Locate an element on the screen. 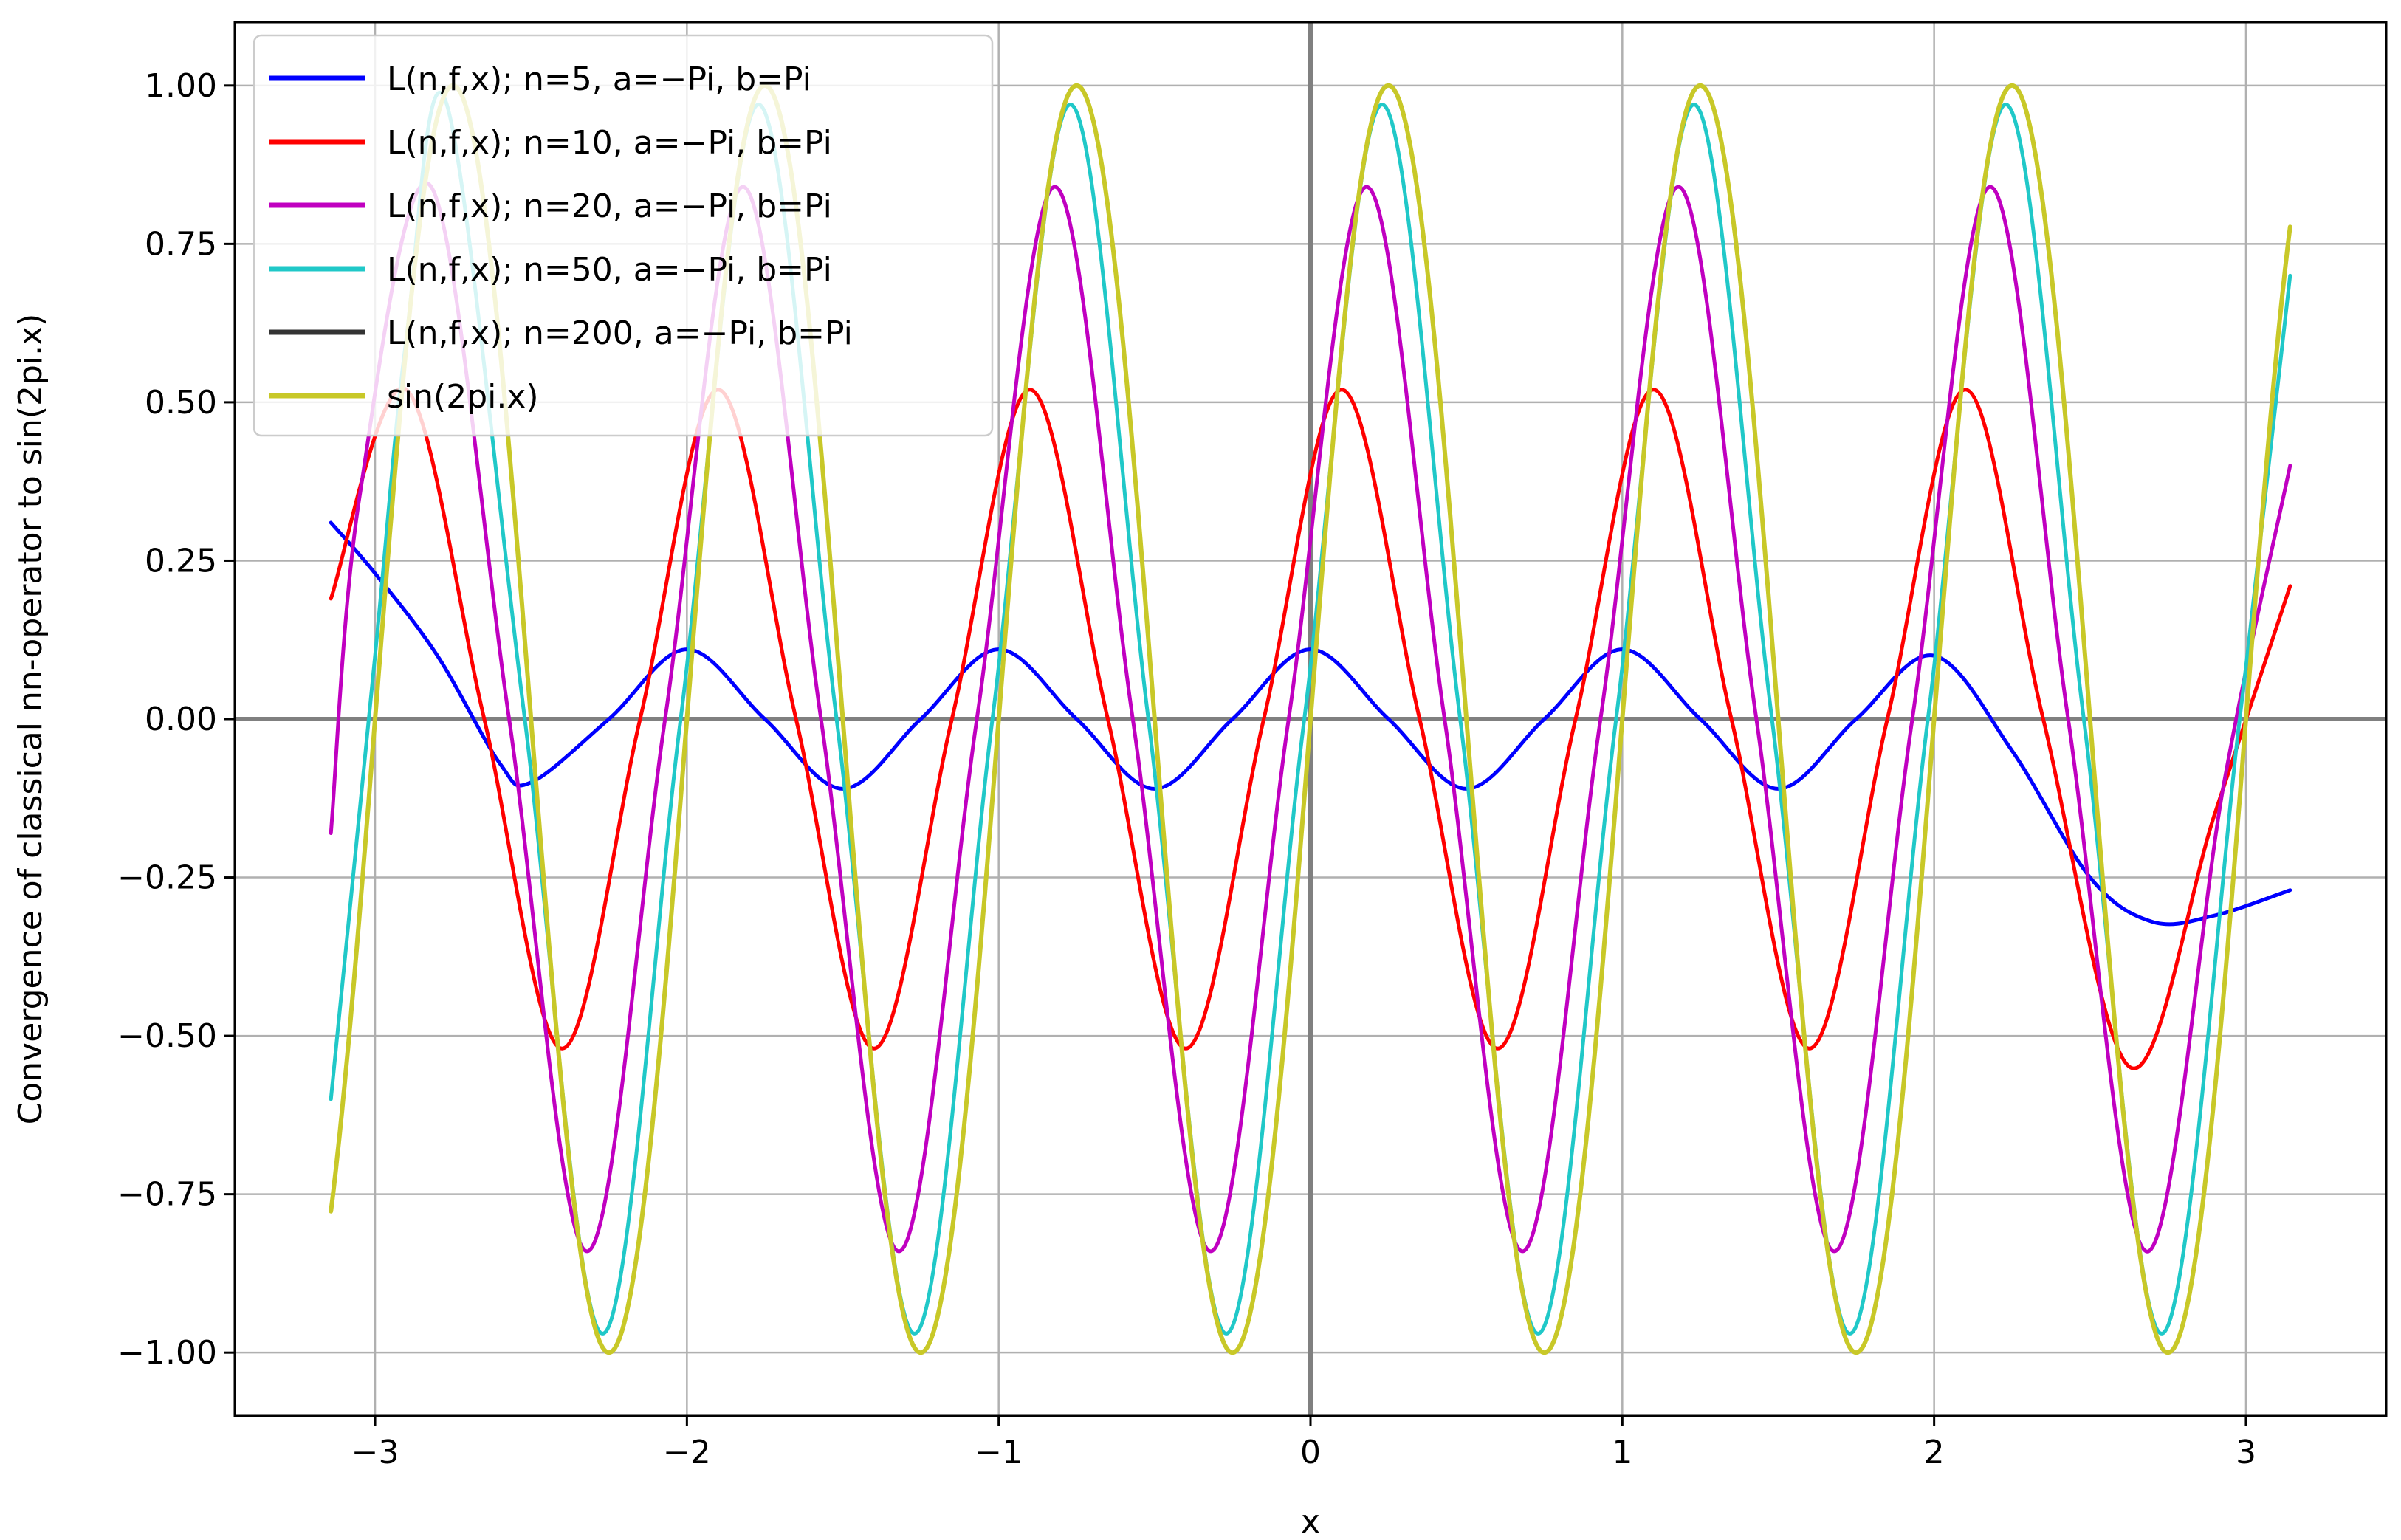 Image resolution: width=2401 pixels, height=1540 pixels. y-tick-label: 0.50 is located at coordinates (181, 403).